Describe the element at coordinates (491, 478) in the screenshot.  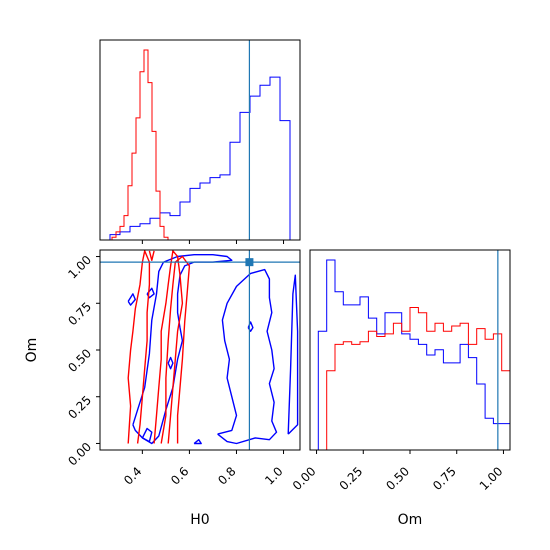
I see `x-tick-label: 1.00` at that location.